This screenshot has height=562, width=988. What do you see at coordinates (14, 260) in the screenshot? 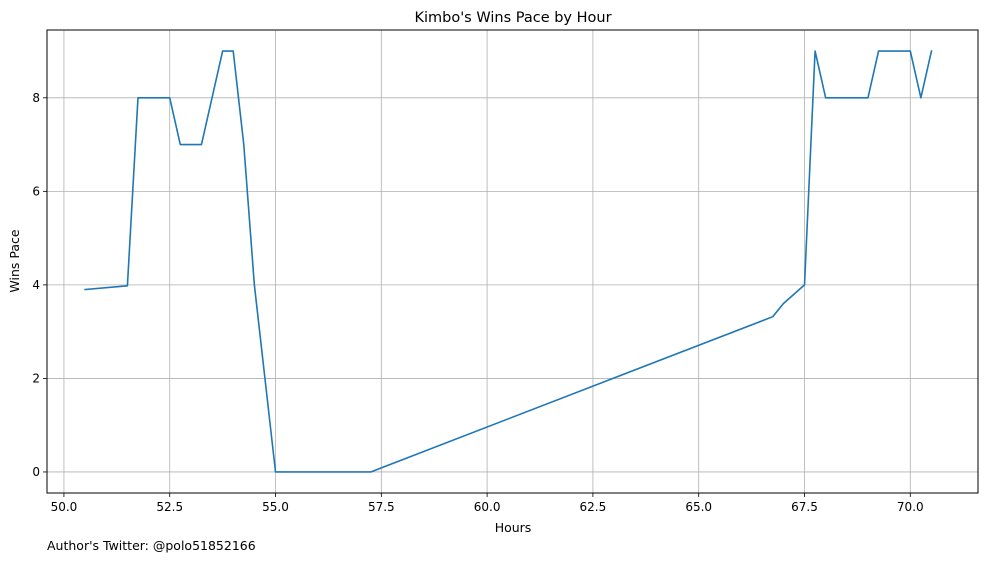
I see `y-axis-label: Wins Pace` at bounding box center [14, 260].